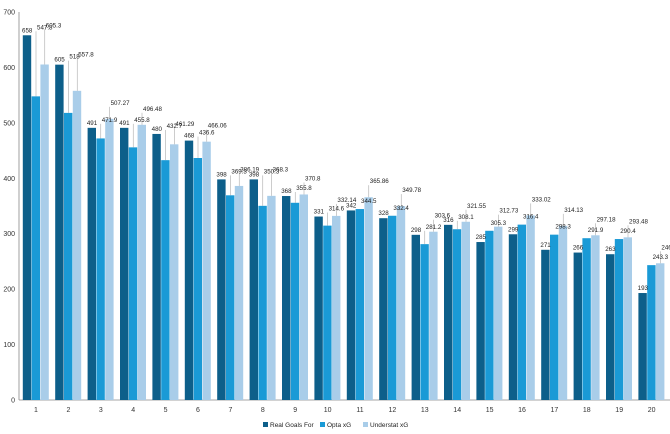 Image resolution: width=670 pixels, height=434 pixels. What do you see at coordinates (379, 181) in the screenshot?
I see `data-label: 365.86` at bounding box center [379, 181].